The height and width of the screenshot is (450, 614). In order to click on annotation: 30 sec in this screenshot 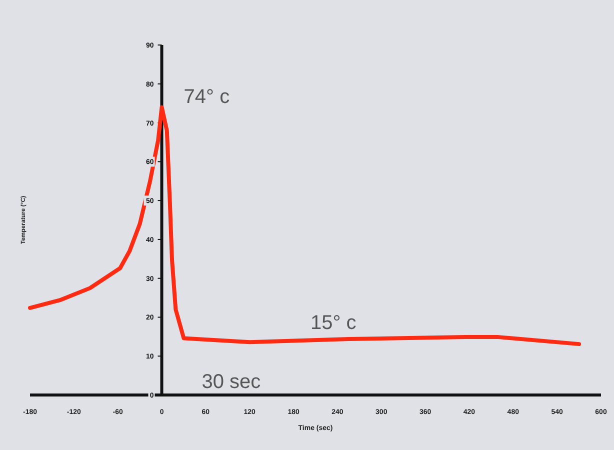, I will do `click(231, 382)`.